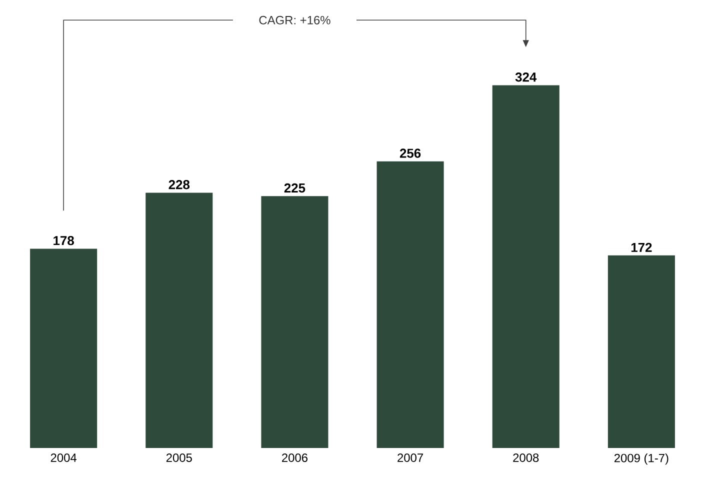 This screenshot has width=705, height=486. I want to click on x-tick-label: 2007, so click(410, 458).